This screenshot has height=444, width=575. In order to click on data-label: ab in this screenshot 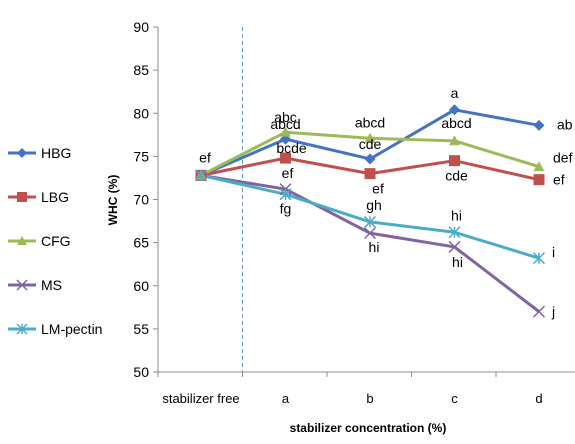, I will do `click(565, 124)`.